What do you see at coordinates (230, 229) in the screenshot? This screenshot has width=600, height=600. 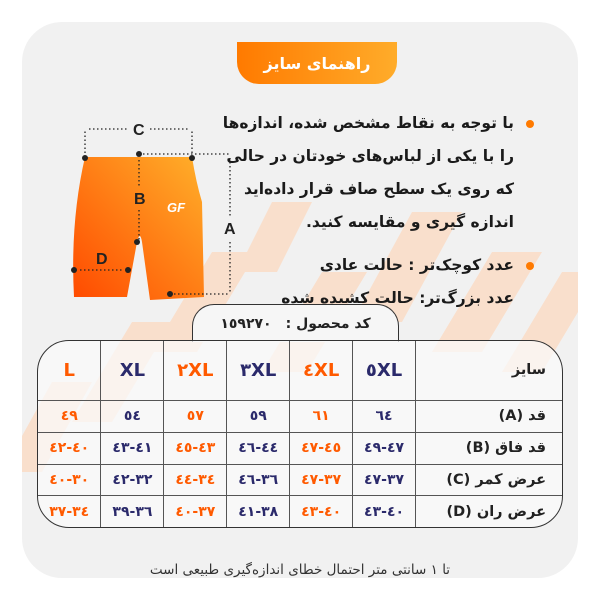 I see `label-a: A` at bounding box center [230, 229].